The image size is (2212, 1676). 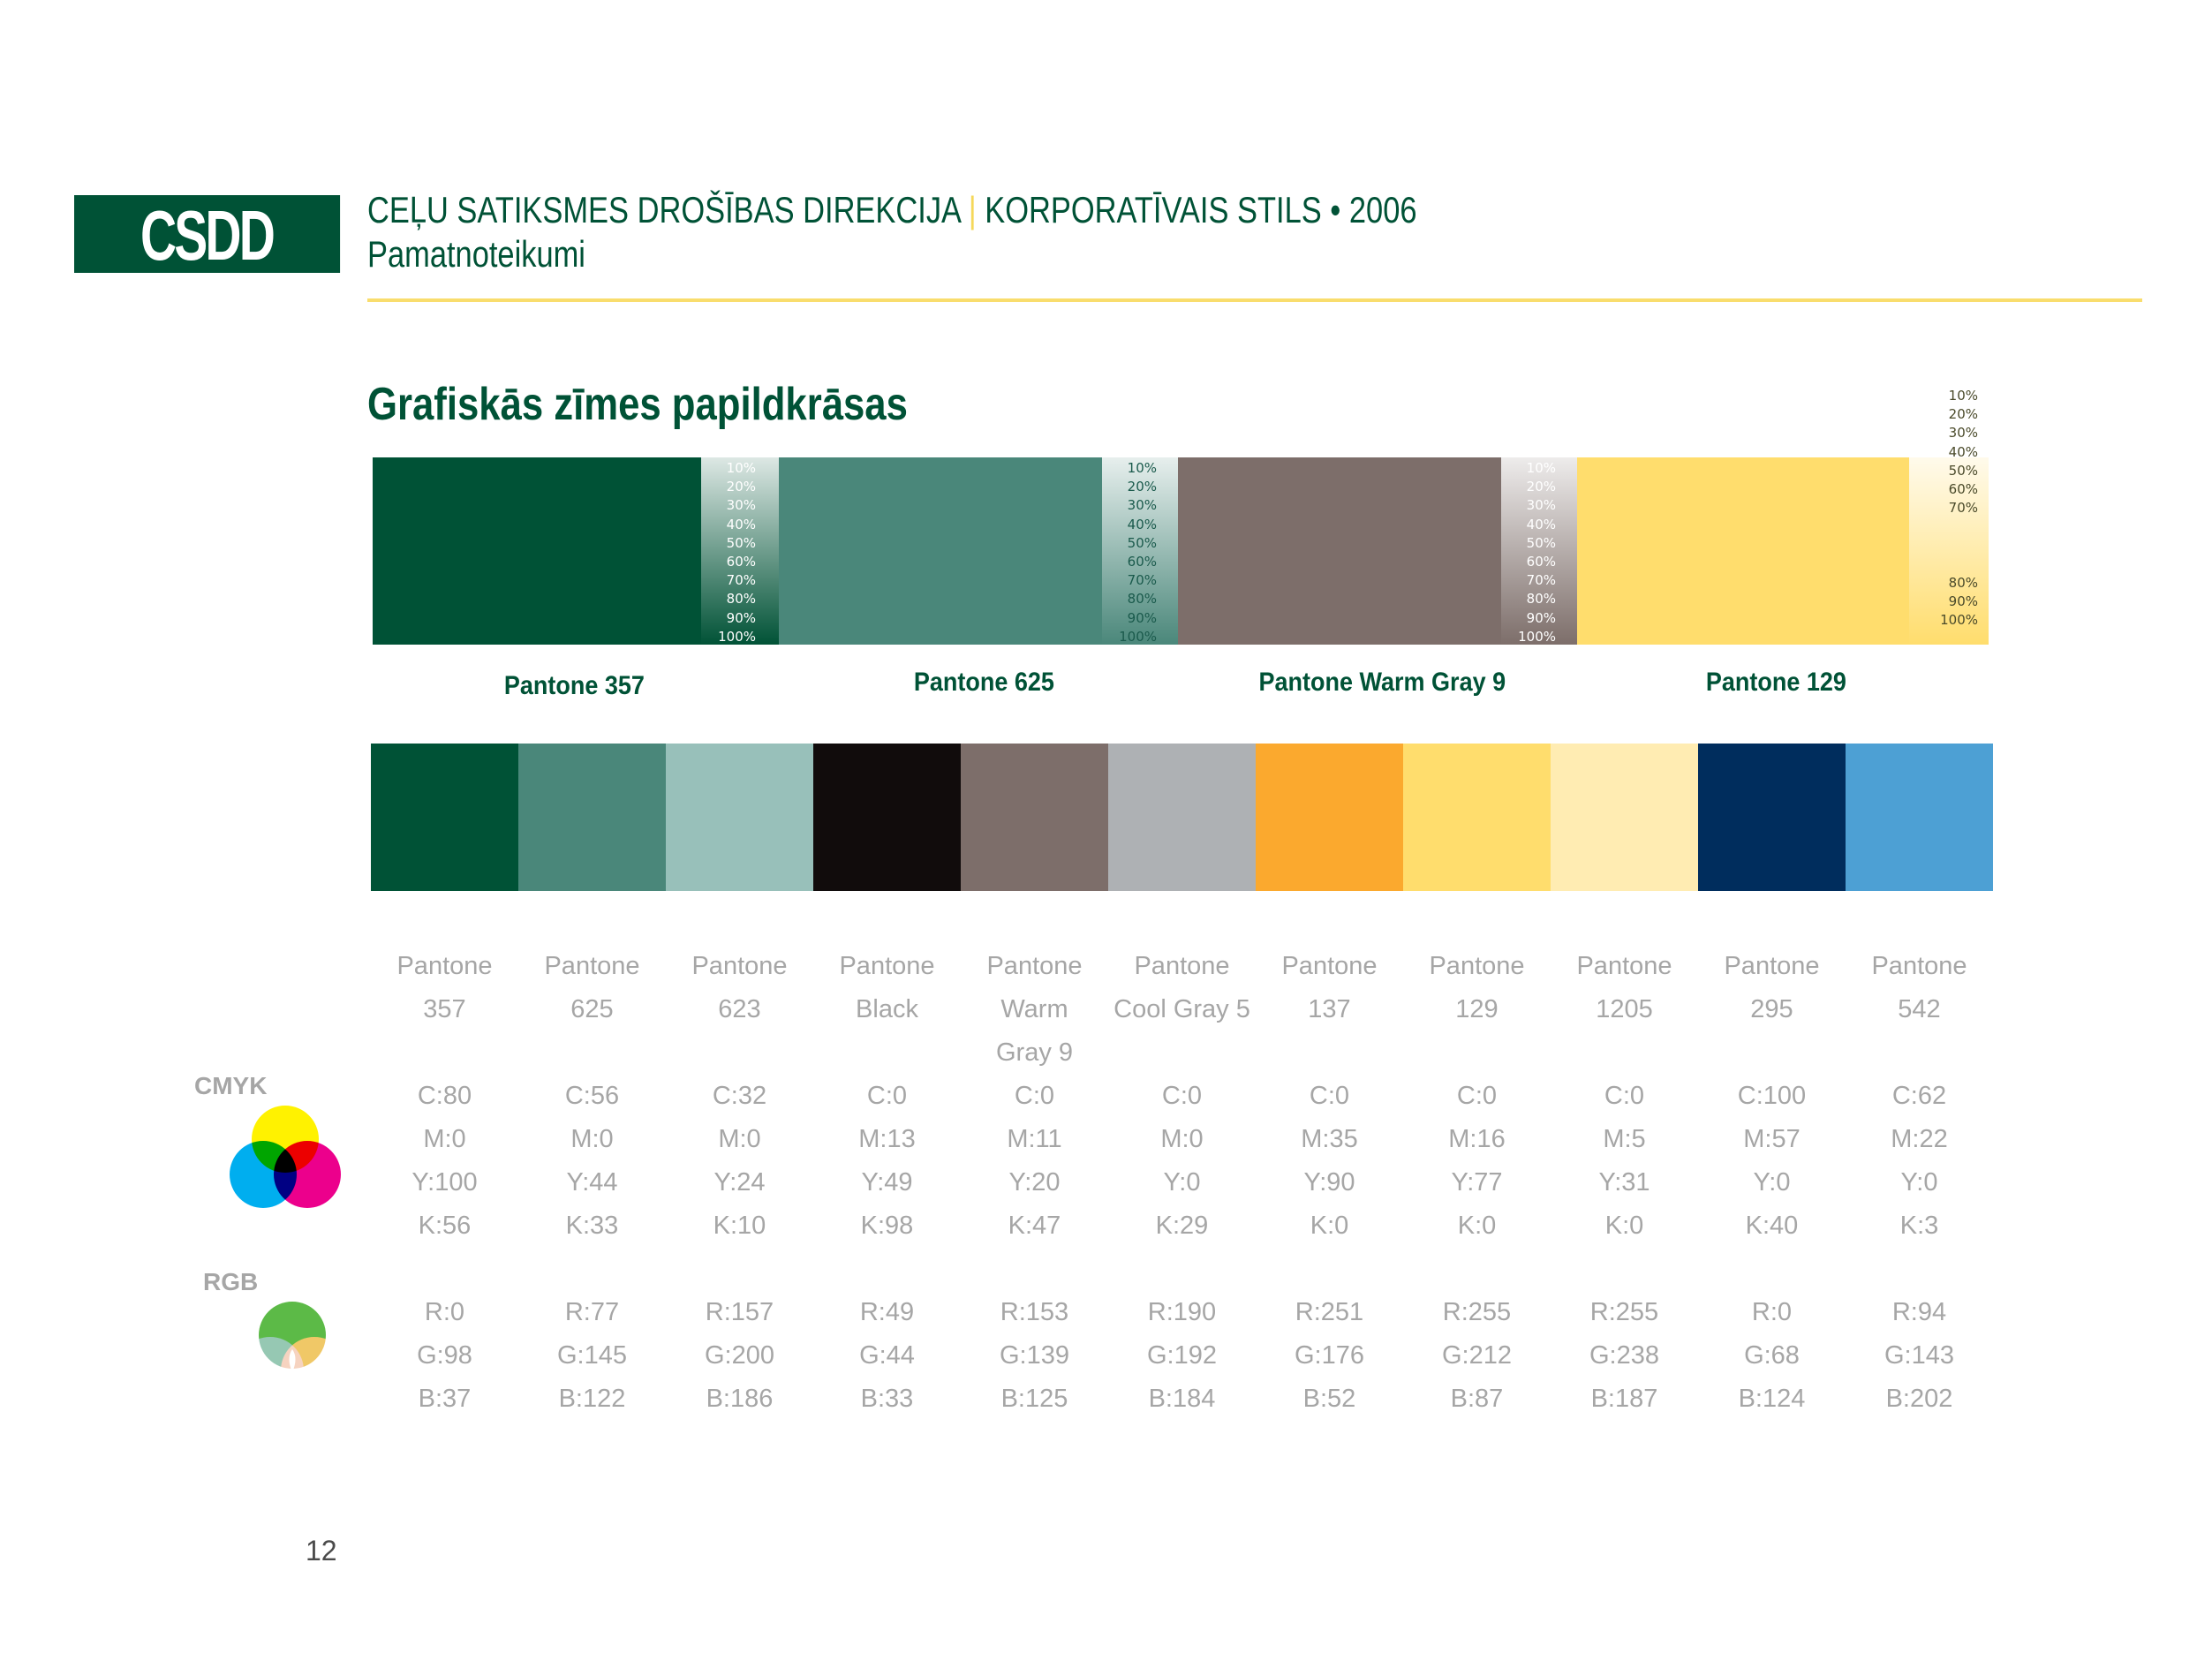 What do you see at coordinates (1772, 1139) in the screenshot?
I see `cmyk-value: M:57` at bounding box center [1772, 1139].